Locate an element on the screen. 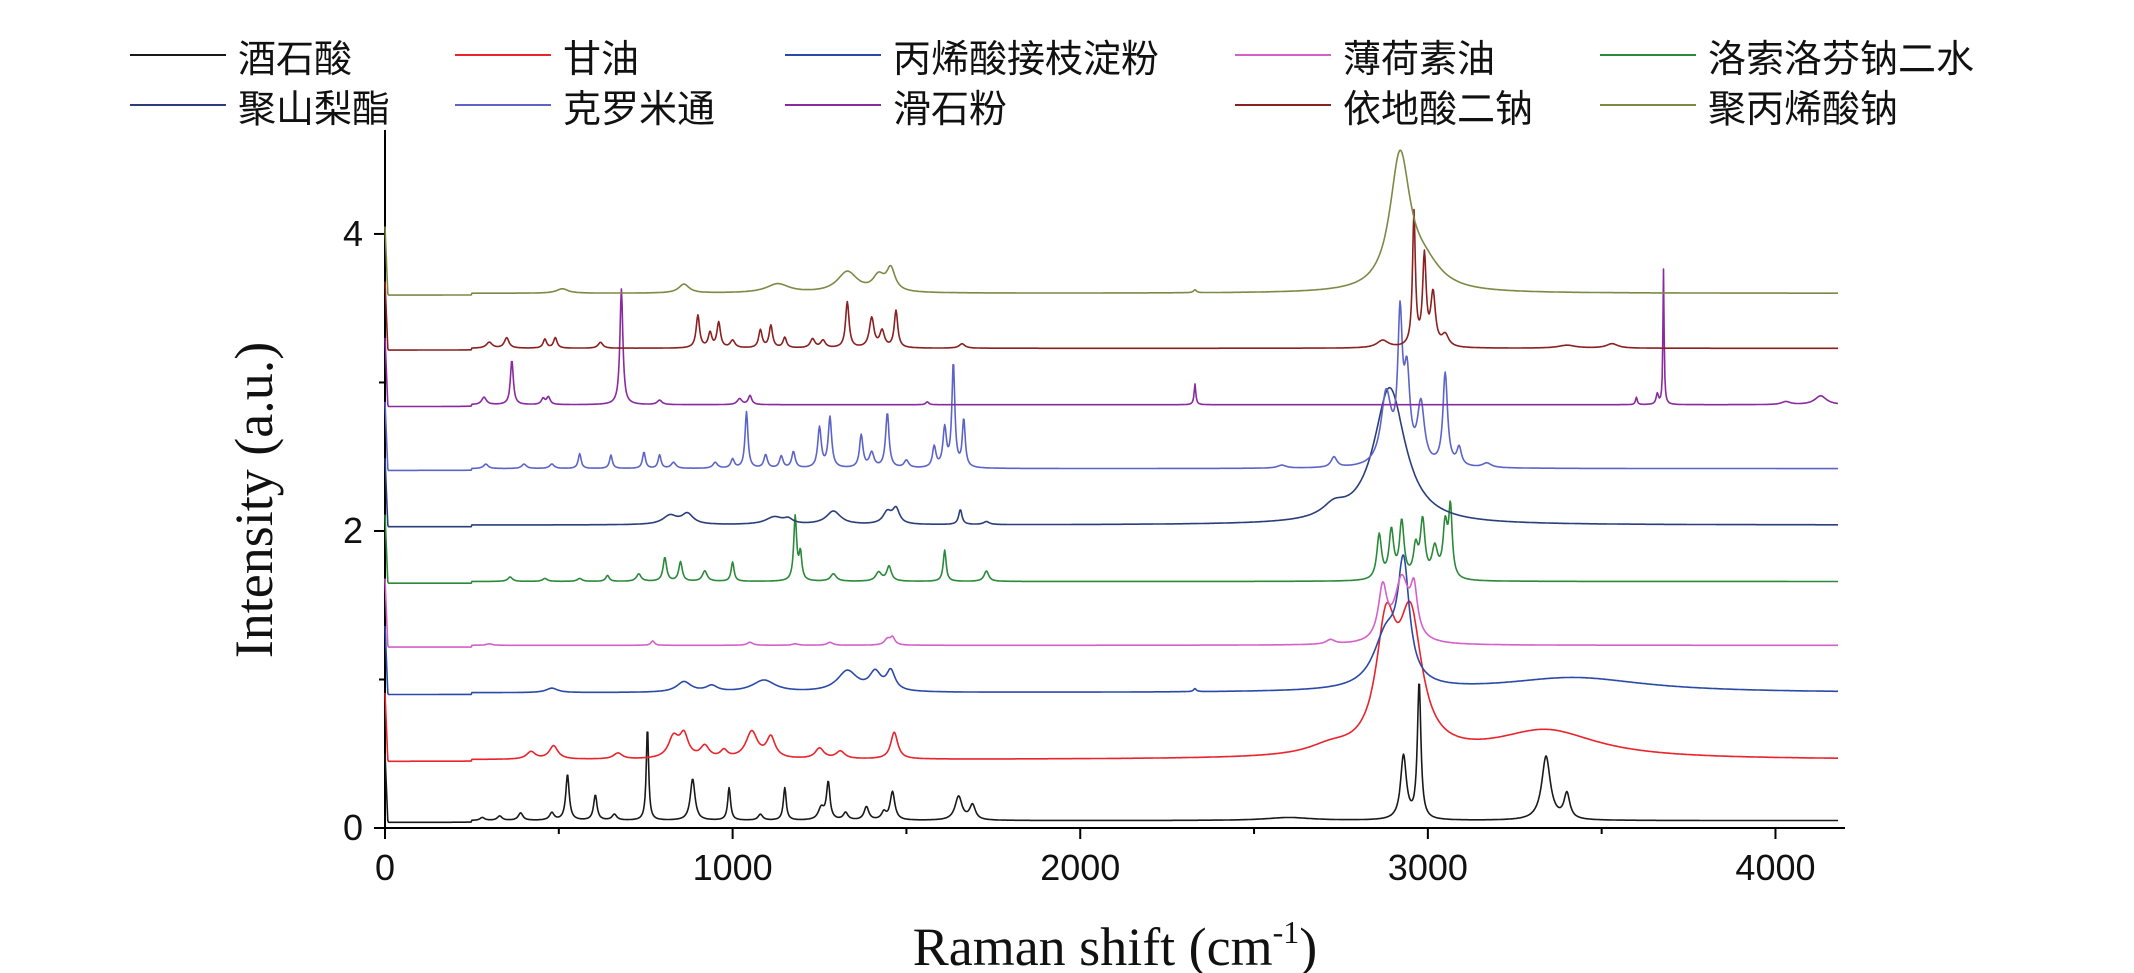  x-tick-label: 2000 is located at coordinates (1080, 867).